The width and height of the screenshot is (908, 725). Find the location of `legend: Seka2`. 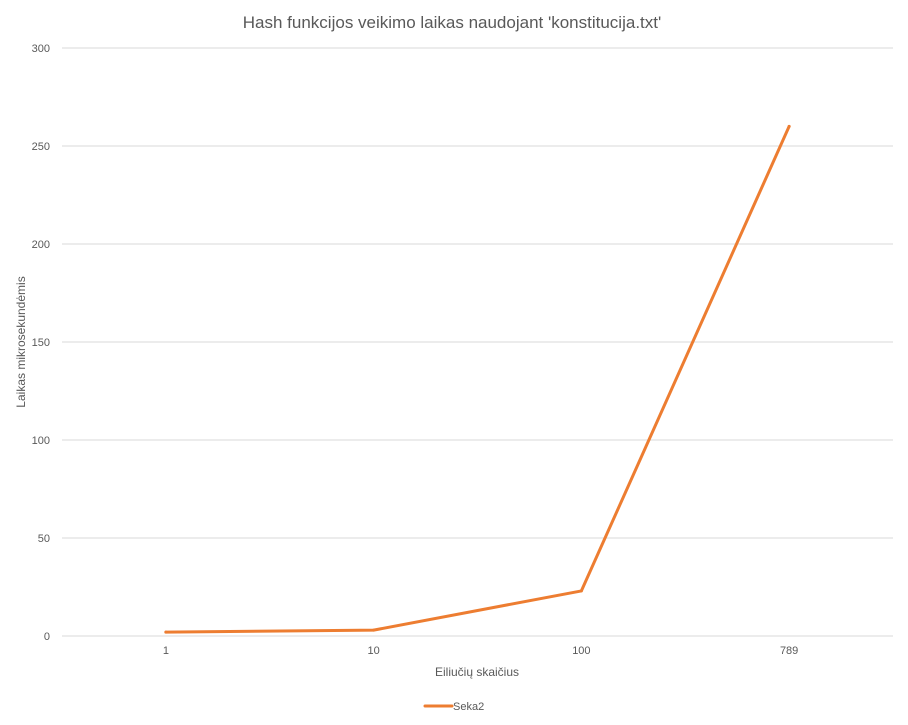

legend: Seka2 is located at coordinates (453, 707).